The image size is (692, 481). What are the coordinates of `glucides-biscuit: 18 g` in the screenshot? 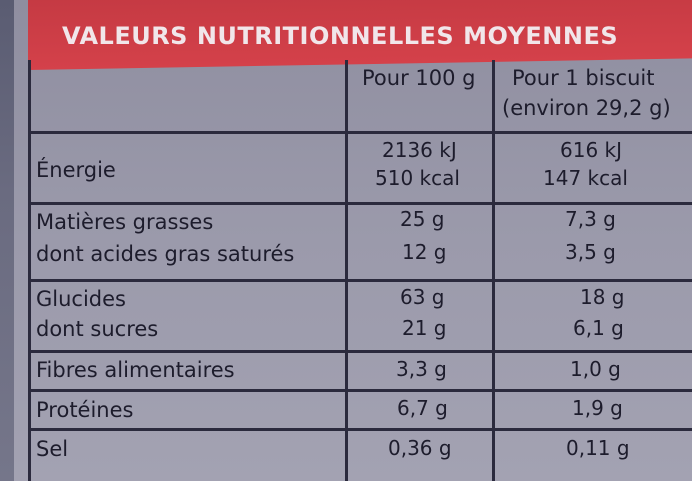 It's located at (602, 297).